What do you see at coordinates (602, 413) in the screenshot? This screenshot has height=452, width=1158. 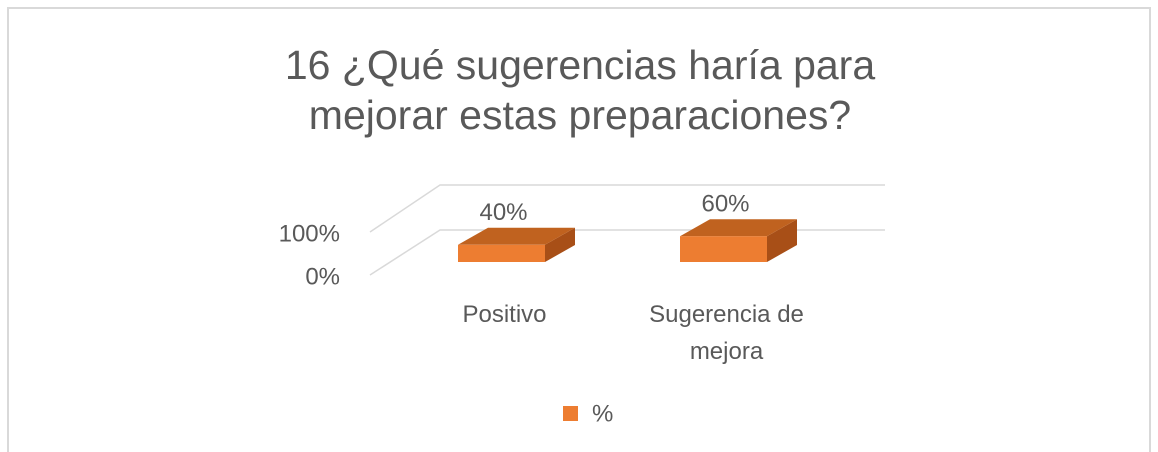 I see `legend-label: %` at bounding box center [602, 413].